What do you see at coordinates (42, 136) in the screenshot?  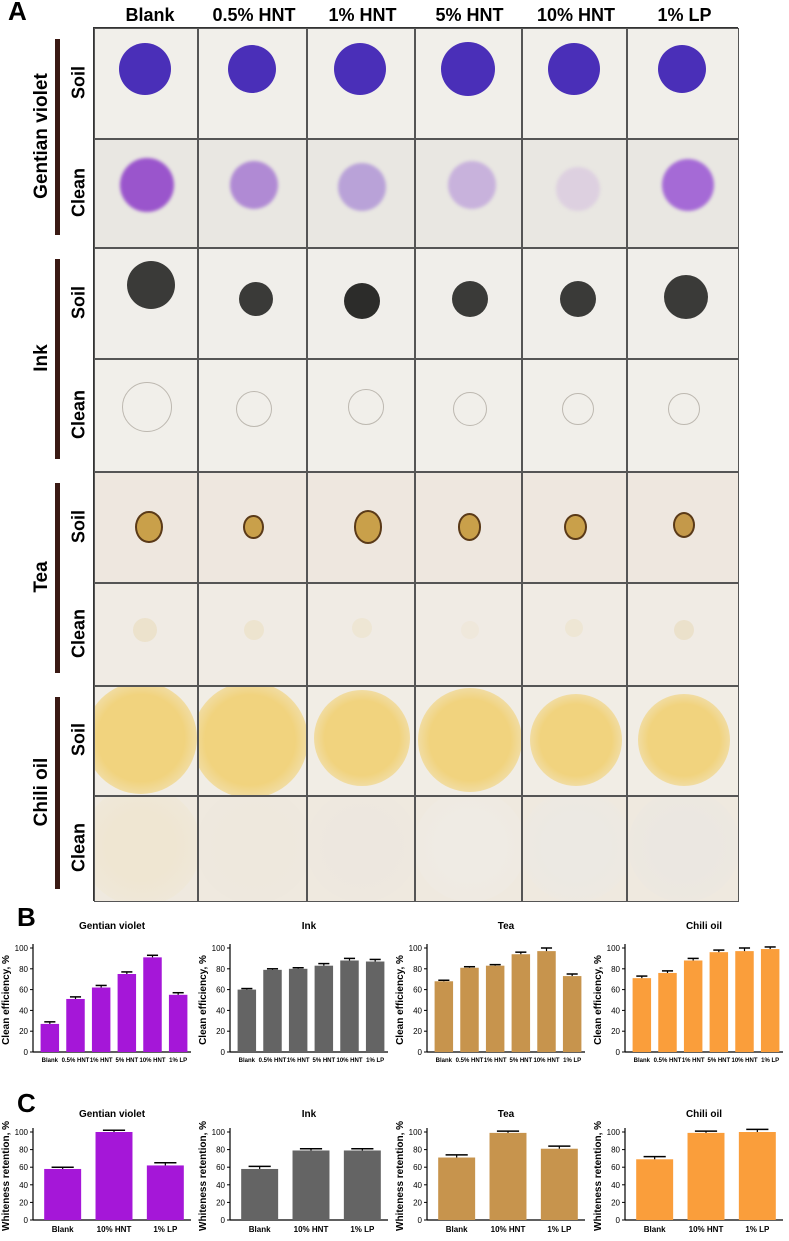 I see `group-label: Gentian violet` at bounding box center [42, 136].